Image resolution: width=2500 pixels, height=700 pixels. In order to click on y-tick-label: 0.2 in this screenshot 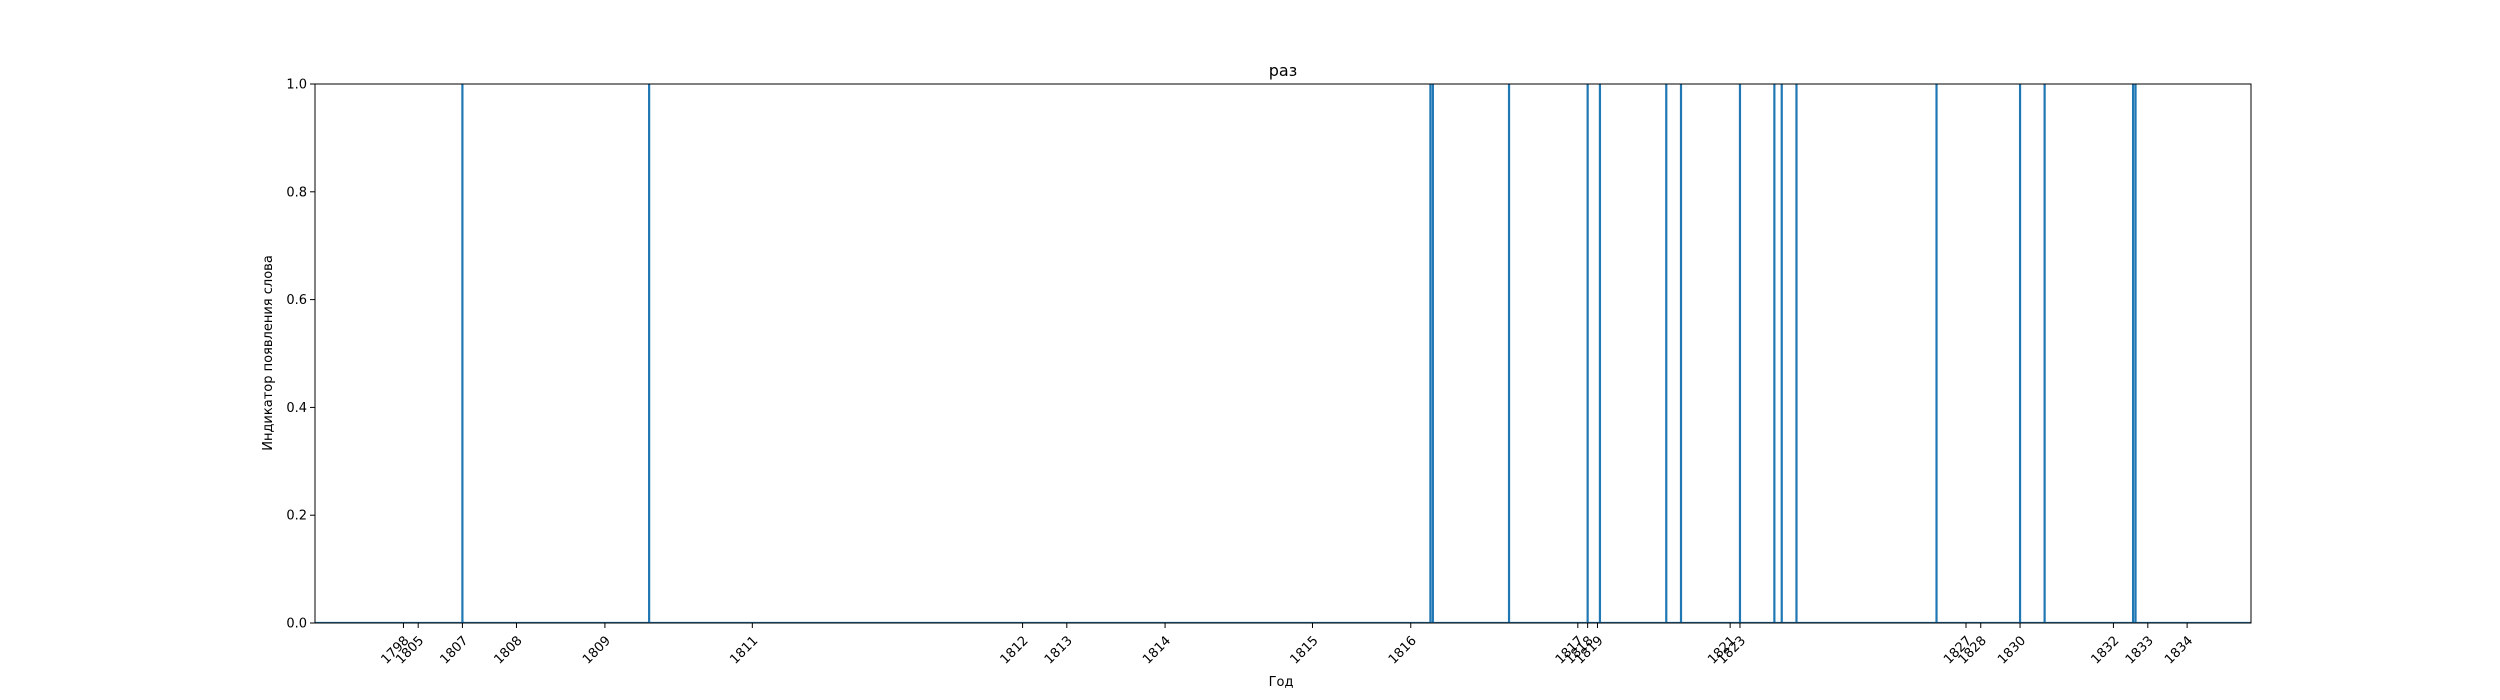, I will do `click(296, 516)`.